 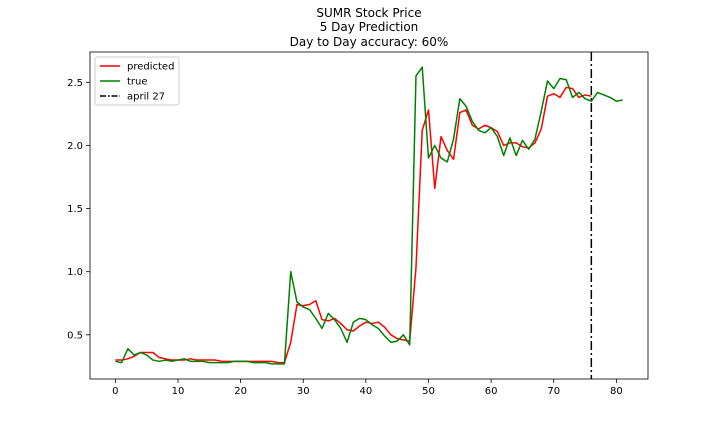 What do you see at coordinates (428, 391) in the screenshot?
I see `x-tick-label: 50` at bounding box center [428, 391].